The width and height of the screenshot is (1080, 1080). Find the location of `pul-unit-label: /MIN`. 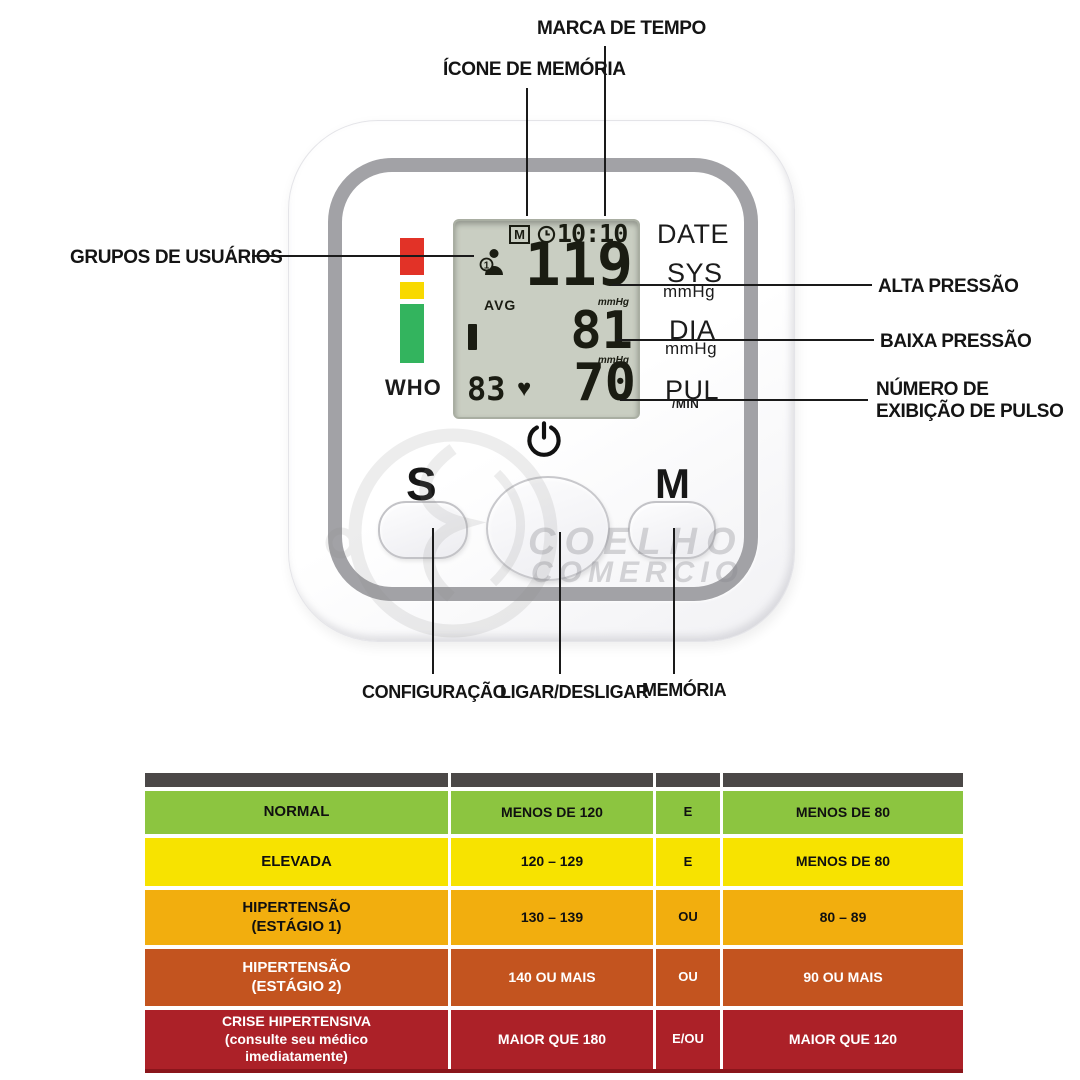

pul-unit-label: /MIN is located at coordinates (686, 404).